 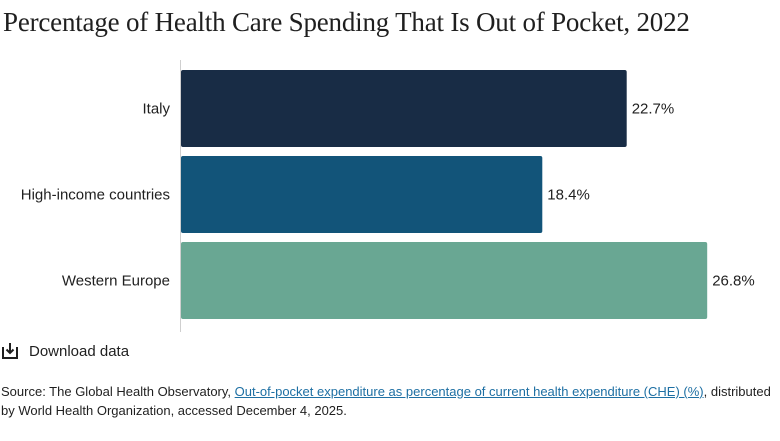 I want to click on download-data-button: Download data, so click(x=64, y=351).